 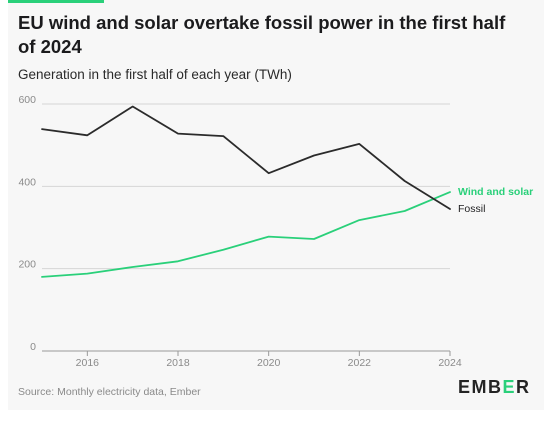 What do you see at coordinates (523, 387) in the screenshot?
I see `logo-letter: R` at bounding box center [523, 387].